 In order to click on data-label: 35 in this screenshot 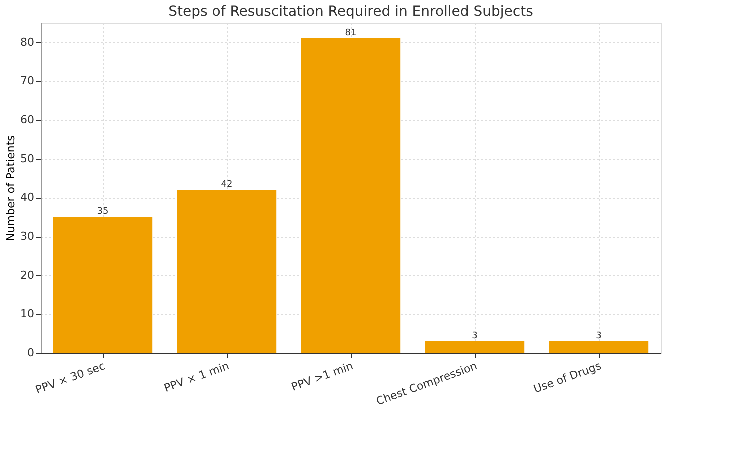, I will do `click(103, 212)`.